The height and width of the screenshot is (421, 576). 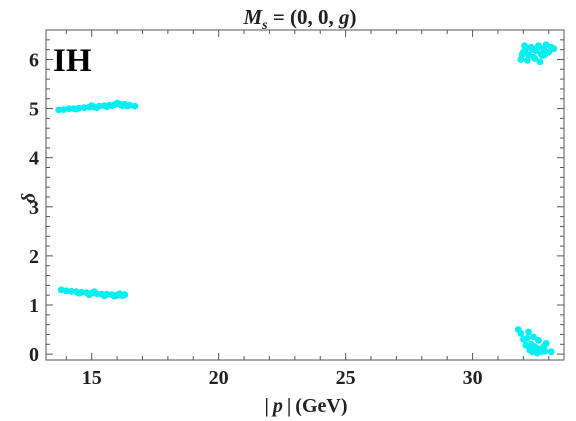 What do you see at coordinates (266, 406) in the screenshot?
I see `x-axis-label-bar-left: |` at bounding box center [266, 406].